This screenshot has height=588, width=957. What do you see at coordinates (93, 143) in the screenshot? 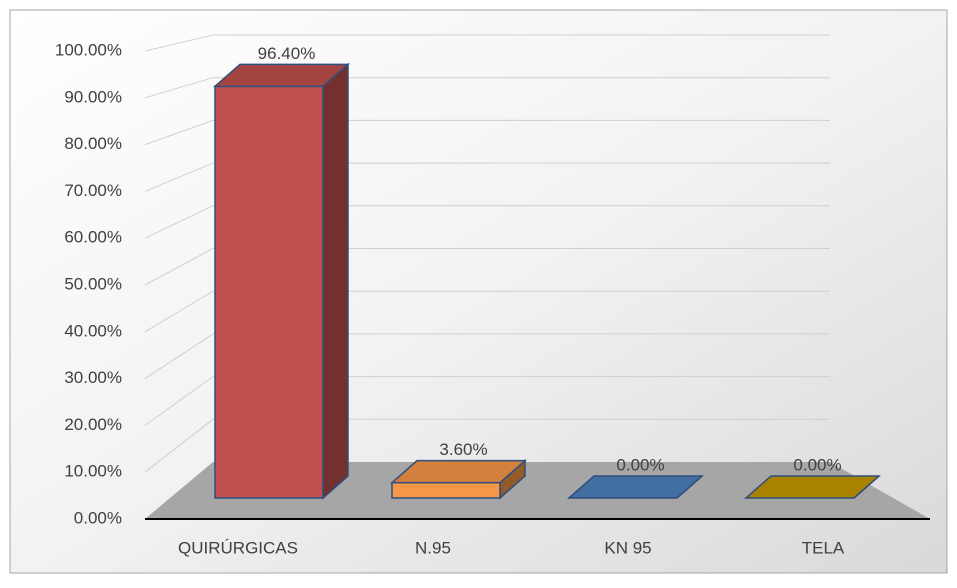
I see `y-tick-label: 80.00%` at bounding box center [93, 143].